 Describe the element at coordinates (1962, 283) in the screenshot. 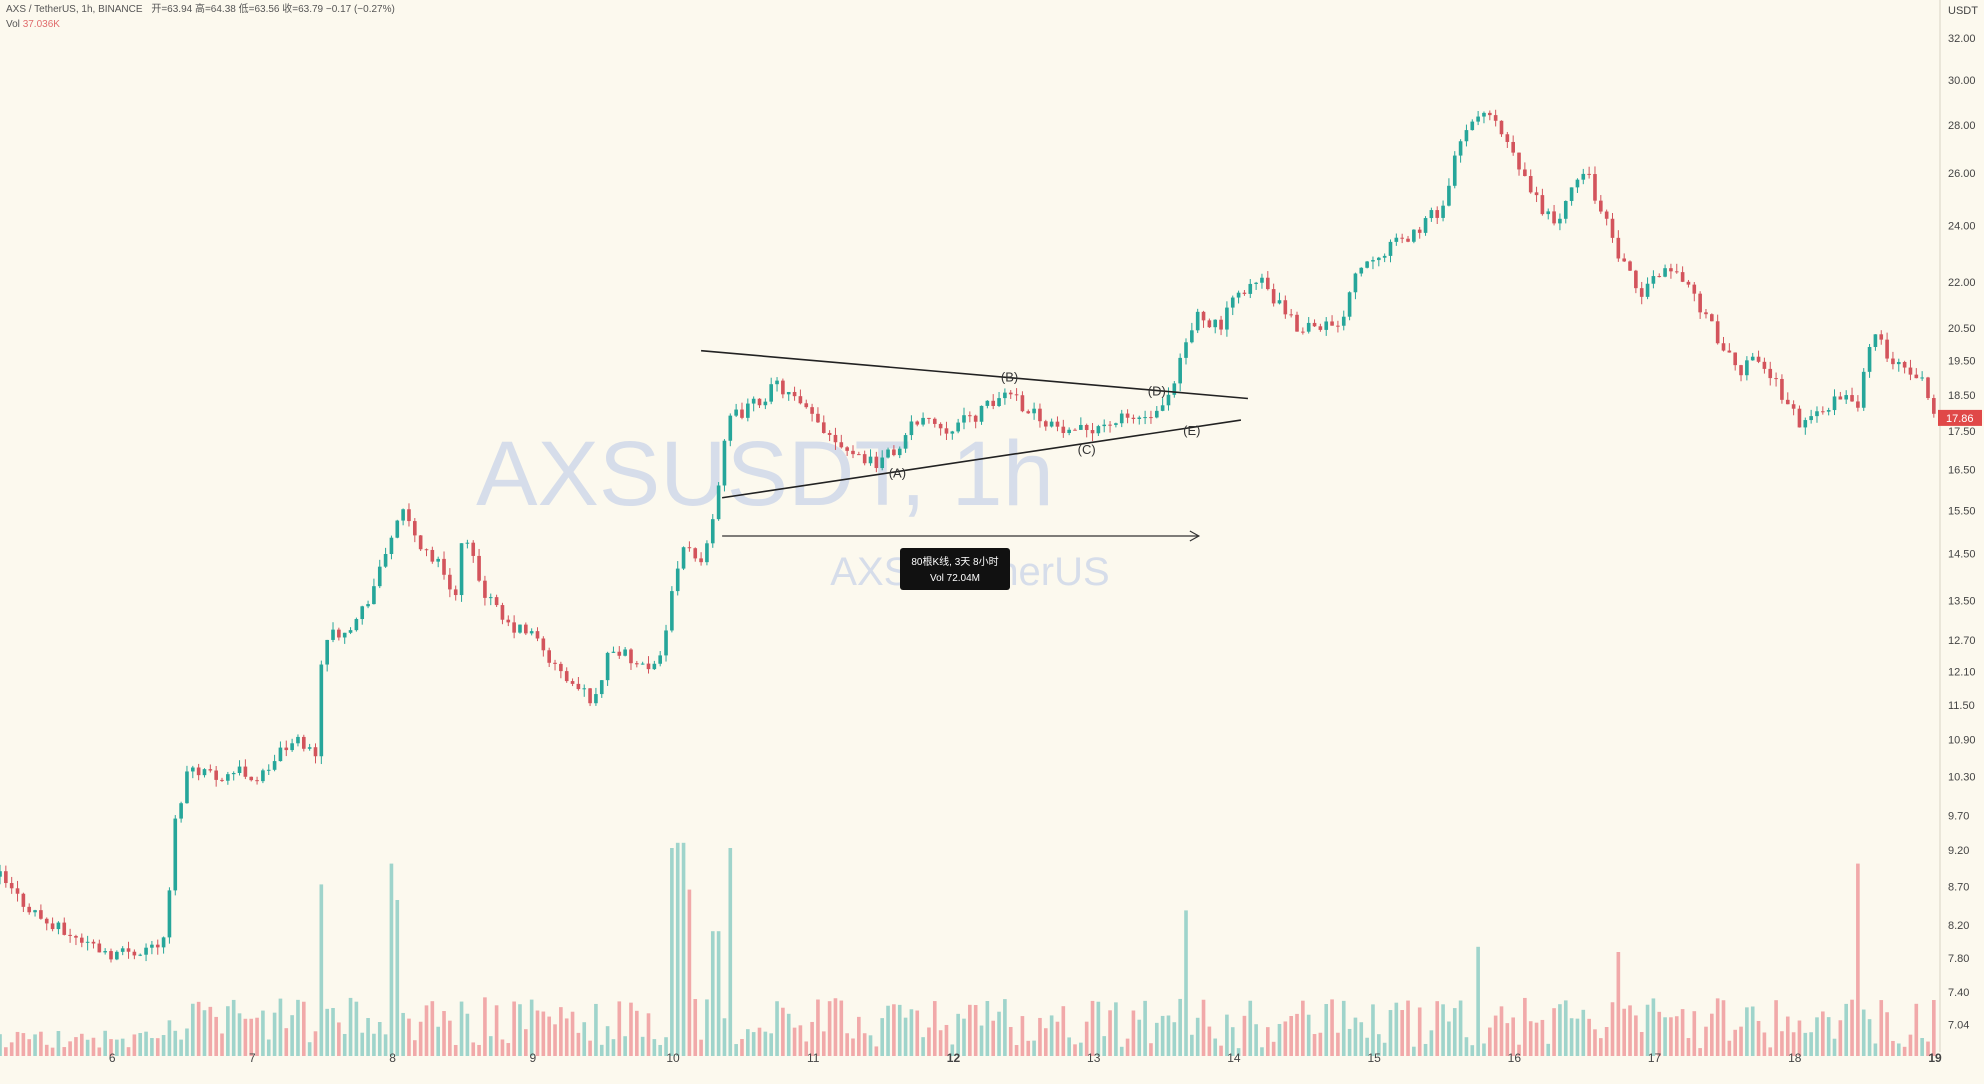

I see `y-tick-label: 22.00` at that location.